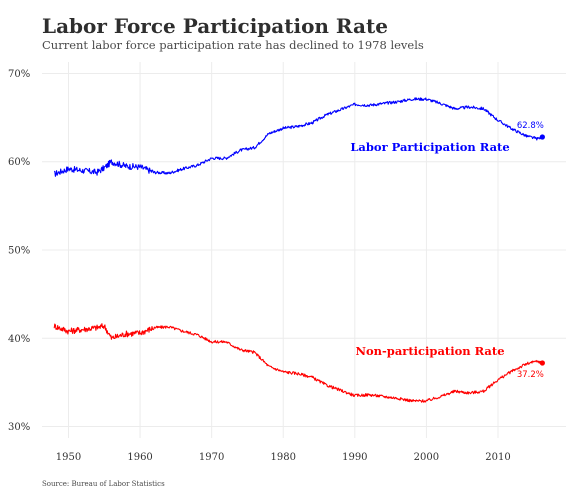 The image size is (576, 504). I want to click on x-tick-label: 1950, so click(68, 457).